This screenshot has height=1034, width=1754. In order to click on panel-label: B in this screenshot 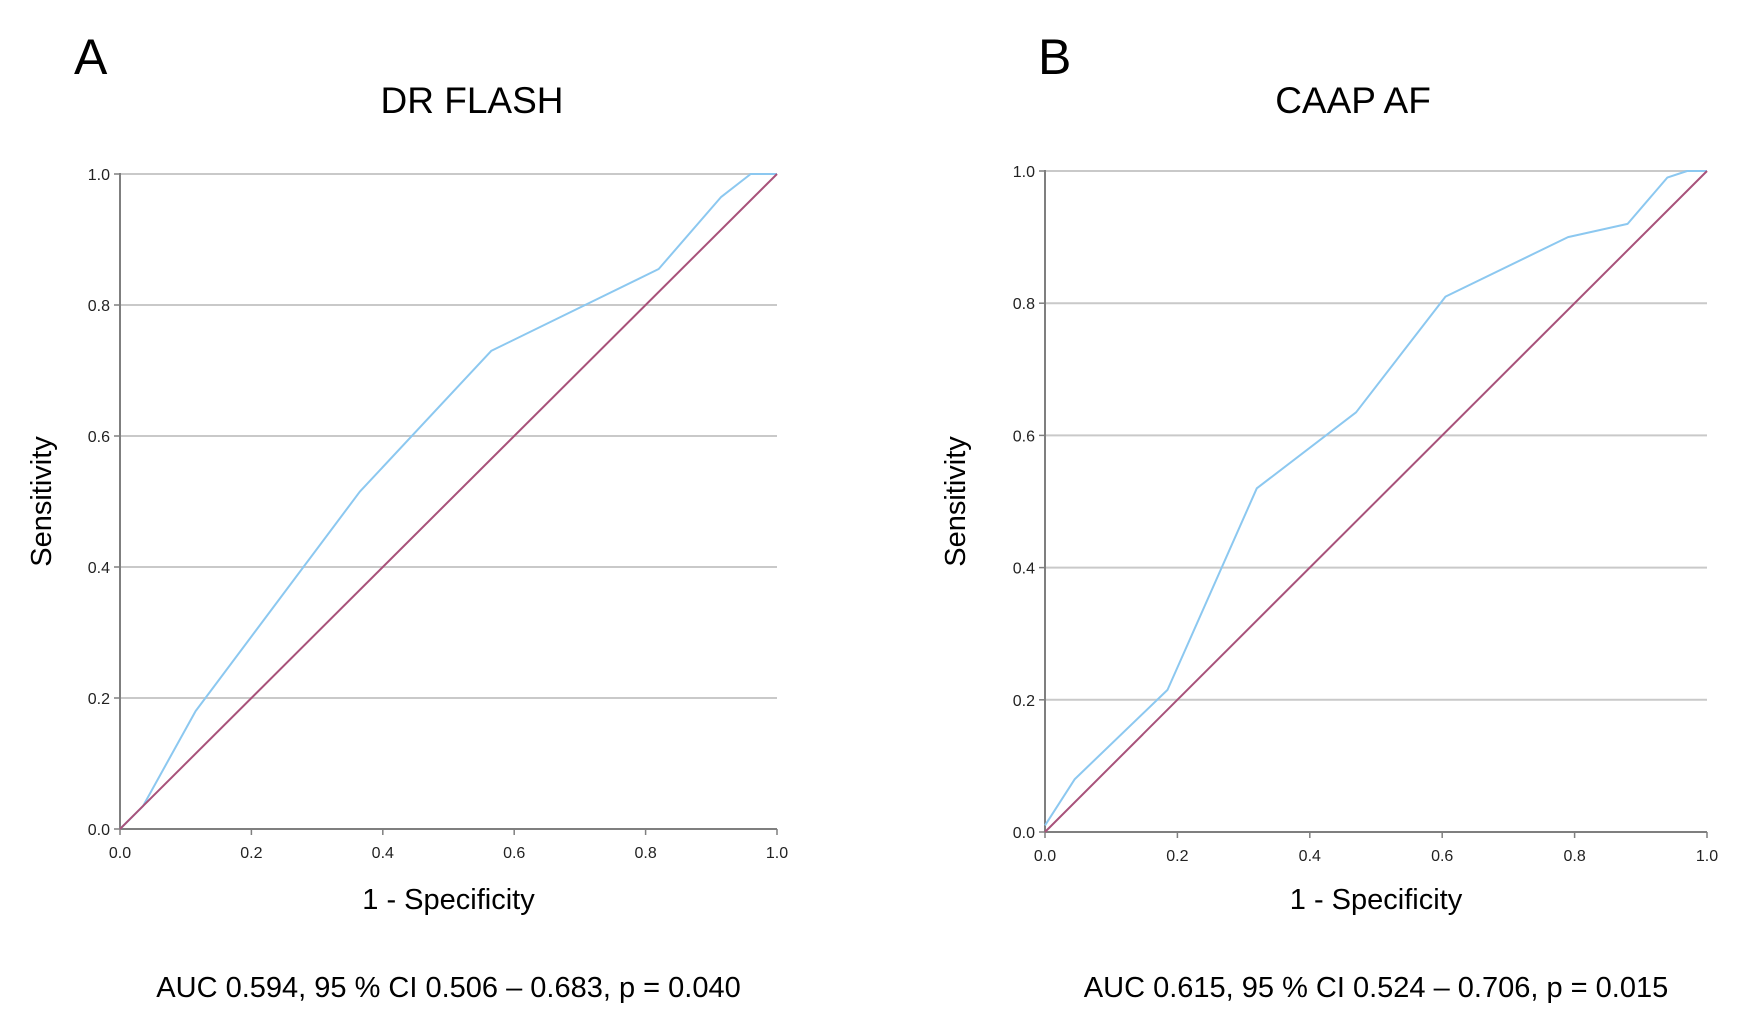, I will do `click(1054, 57)`.